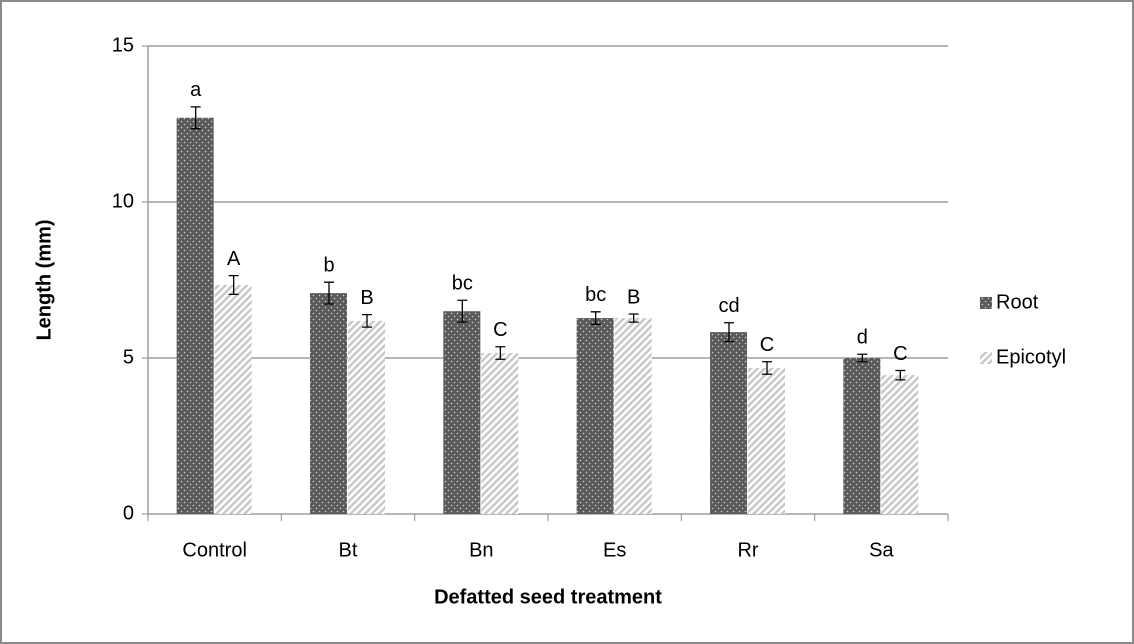  What do you see at coordinates (123, 201) in the screenshot?
I see `y-tick-label: 10` at bounding box center [123, 201].